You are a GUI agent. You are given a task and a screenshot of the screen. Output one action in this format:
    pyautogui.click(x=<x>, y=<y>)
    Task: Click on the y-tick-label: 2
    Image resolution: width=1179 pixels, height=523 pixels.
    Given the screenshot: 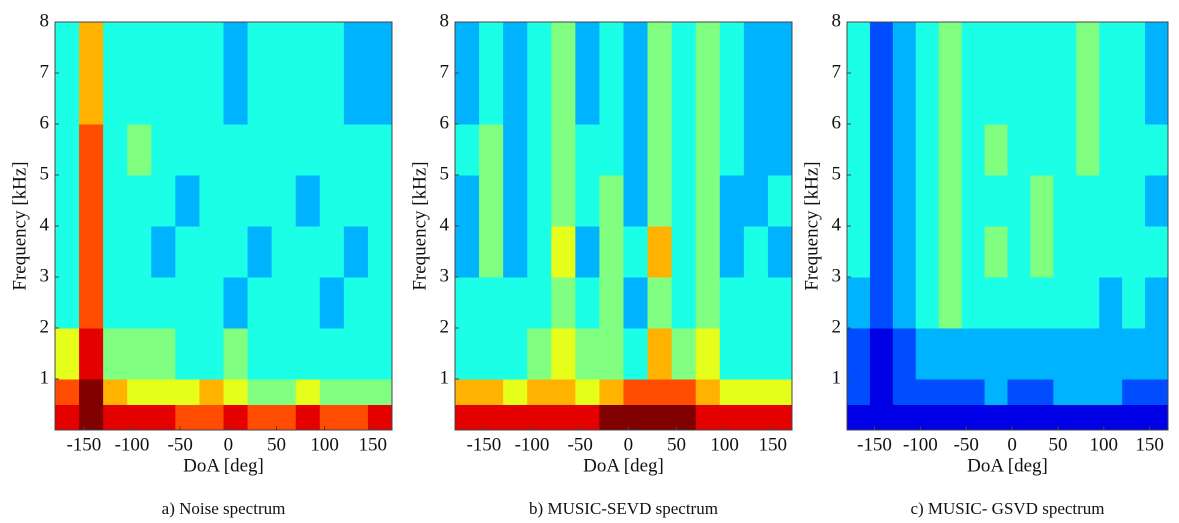 What is the action you would take?
    pyautogui.click(x=837, y=326)
    